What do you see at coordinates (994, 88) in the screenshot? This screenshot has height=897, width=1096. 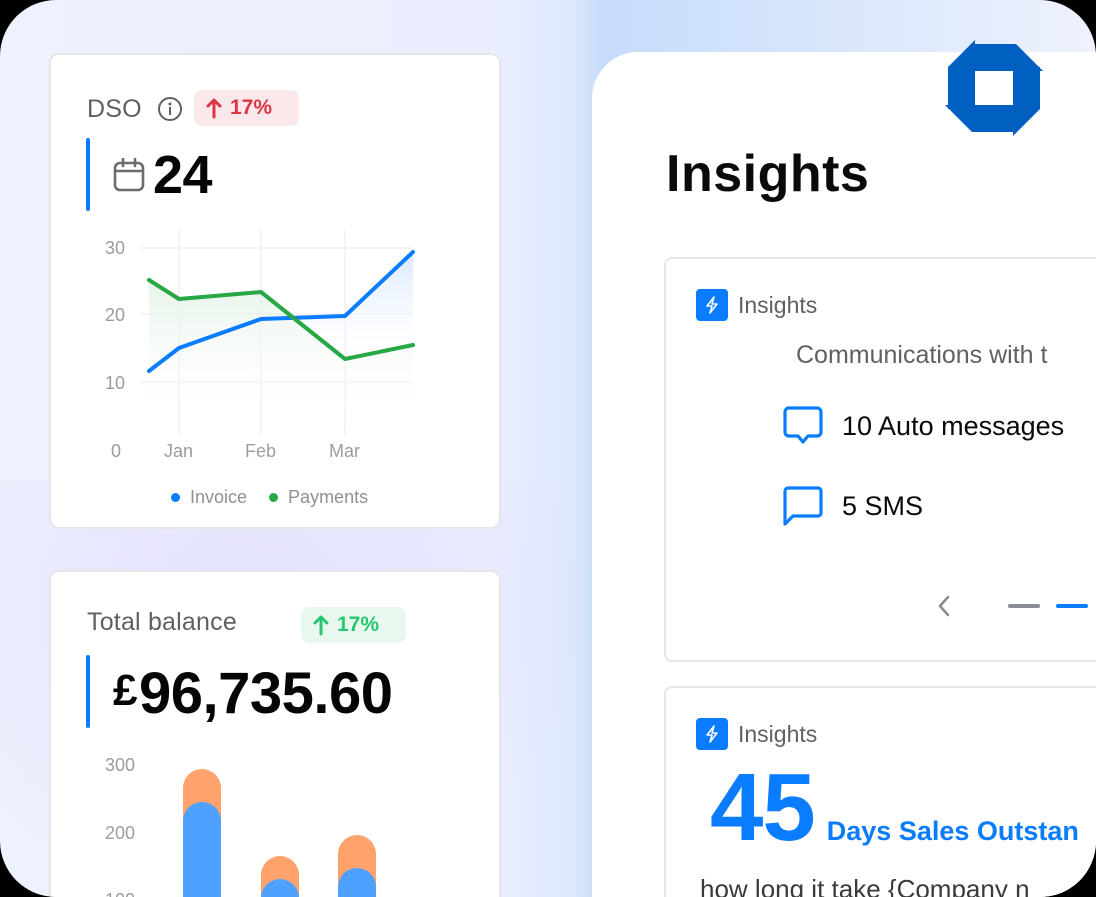 I see `octagon-logo-icon` at bounding box center [994, 88].